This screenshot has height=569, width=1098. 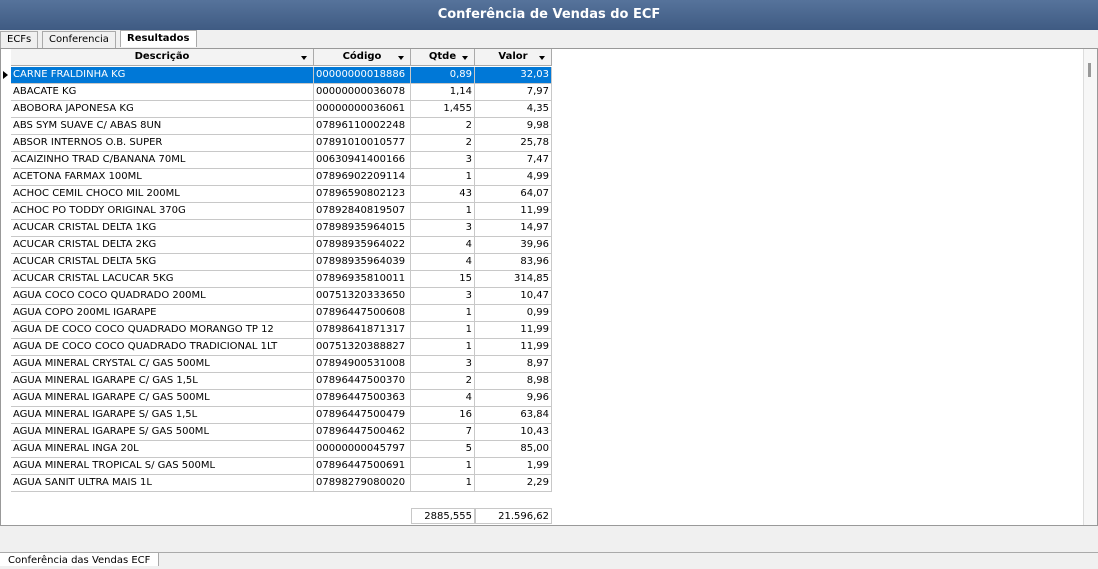 I want to click on grid-cell: 63,84, so click(x=513, y=415).